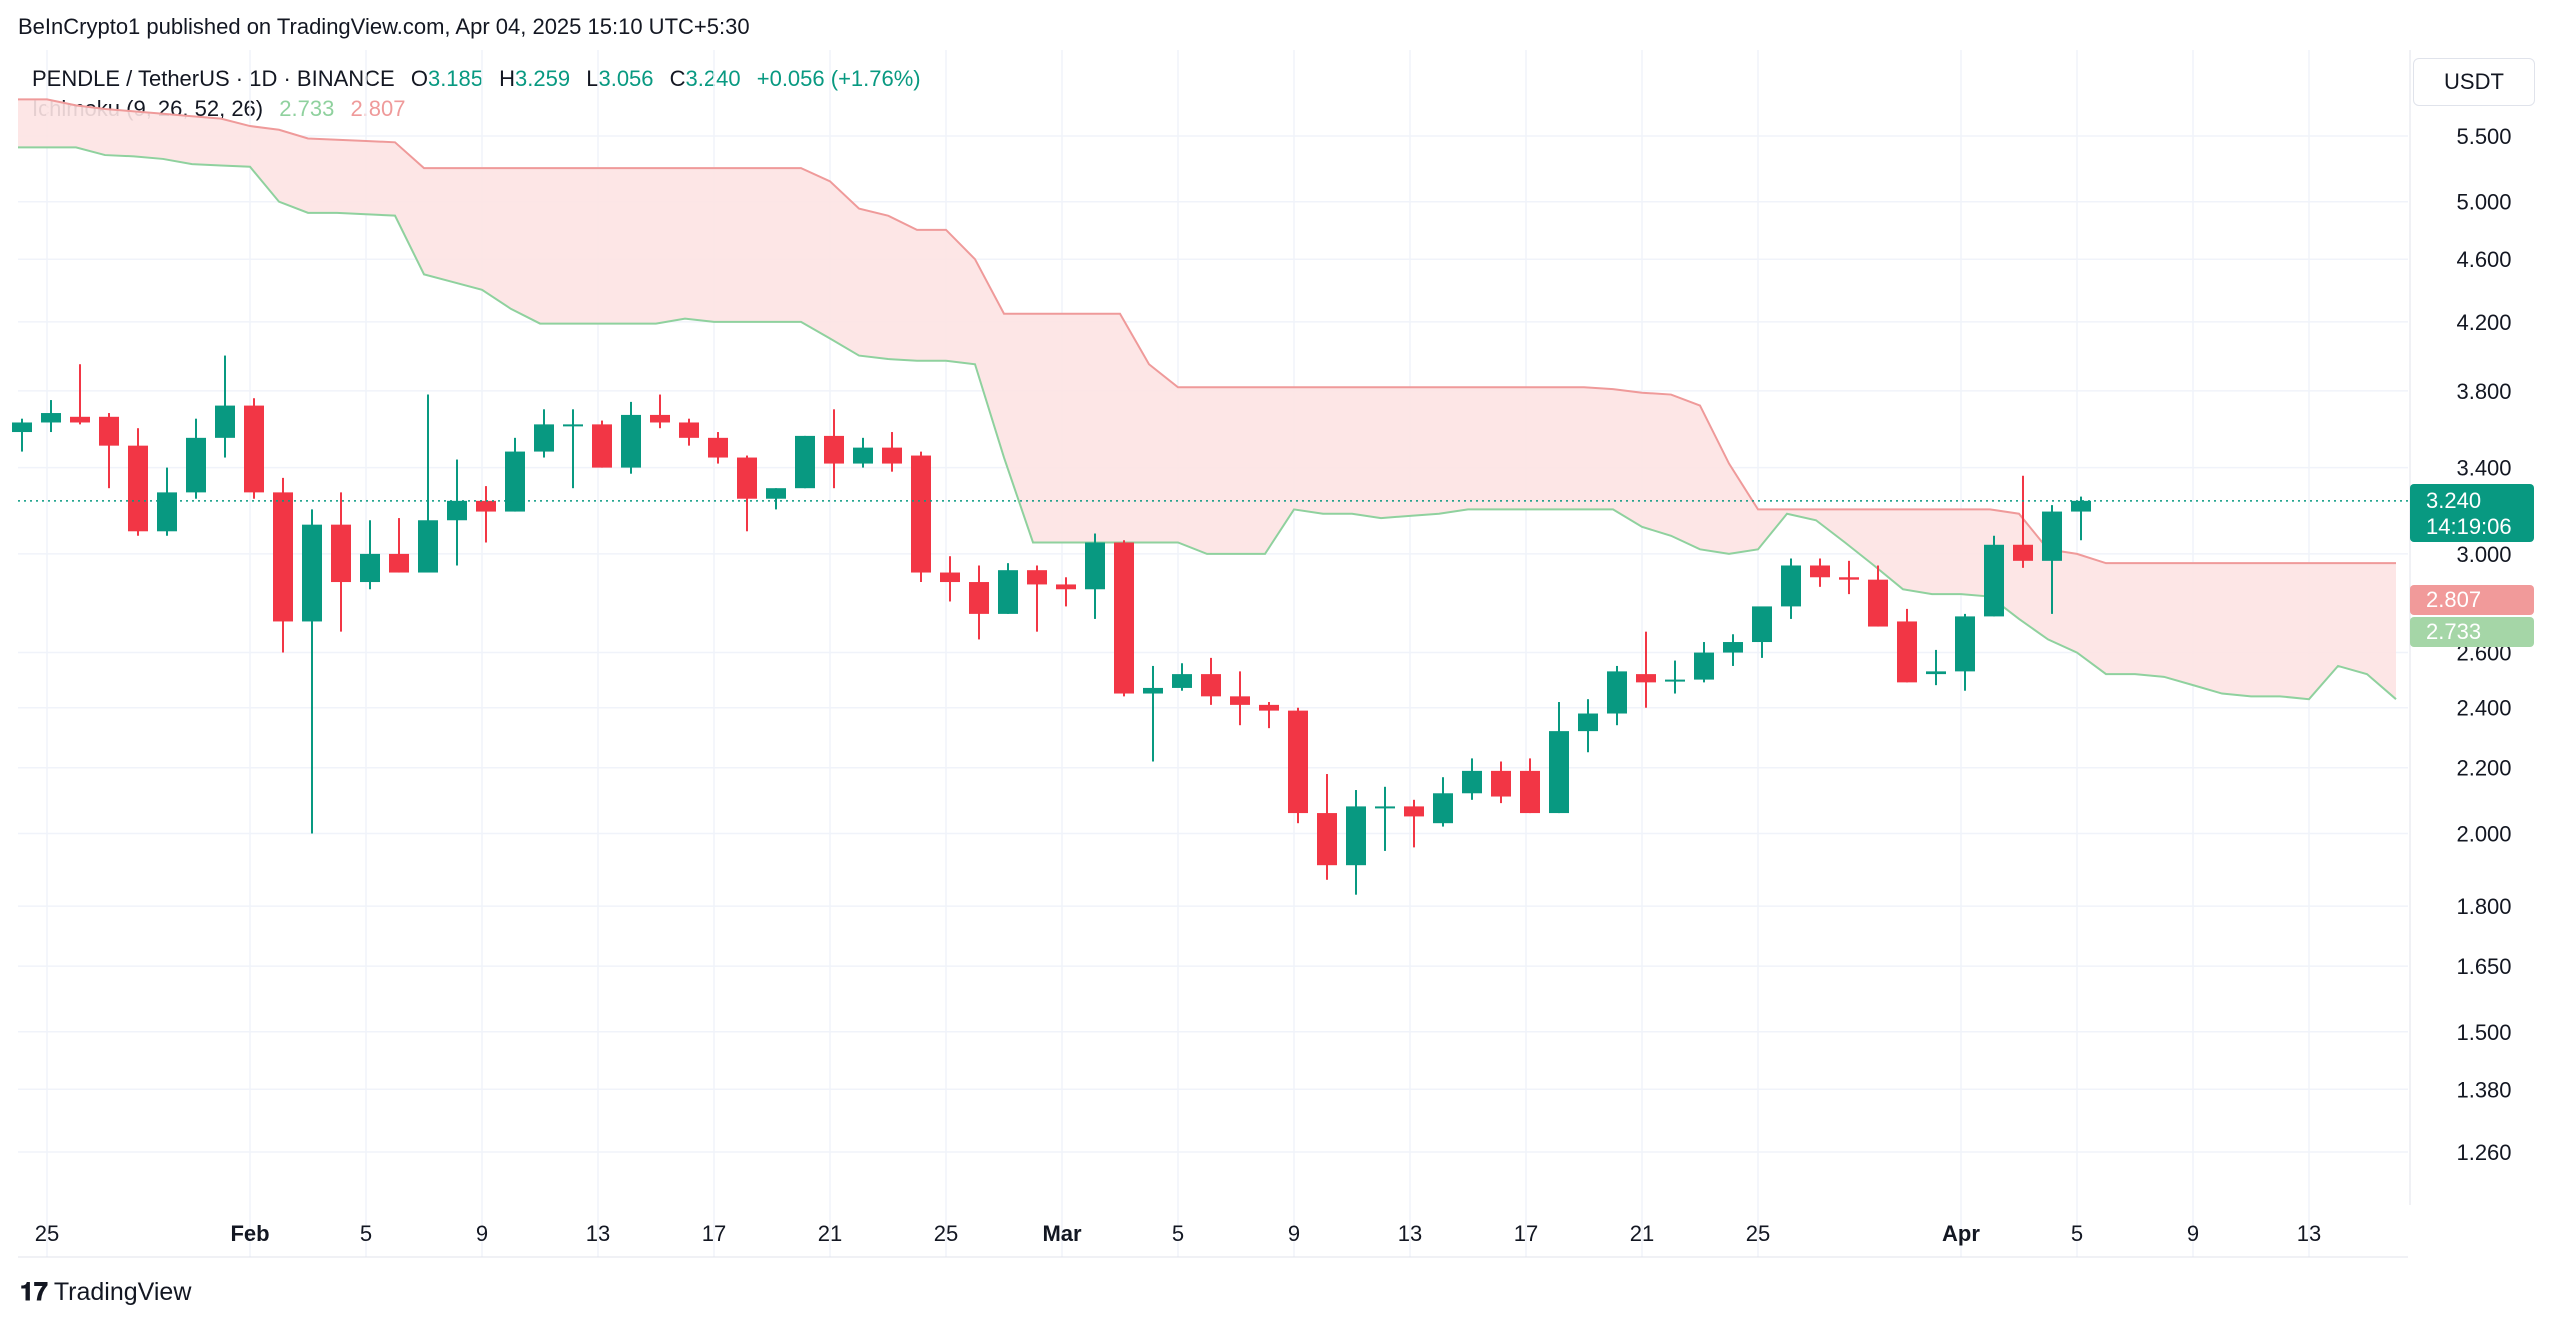 The width and height of the screenshot is (2560, 1323). Describe the element at coordinates (213, 78) in the screenshot. I see `symbol-name: PENDLE / TetherUS · 1D · BINANCE` at that location.